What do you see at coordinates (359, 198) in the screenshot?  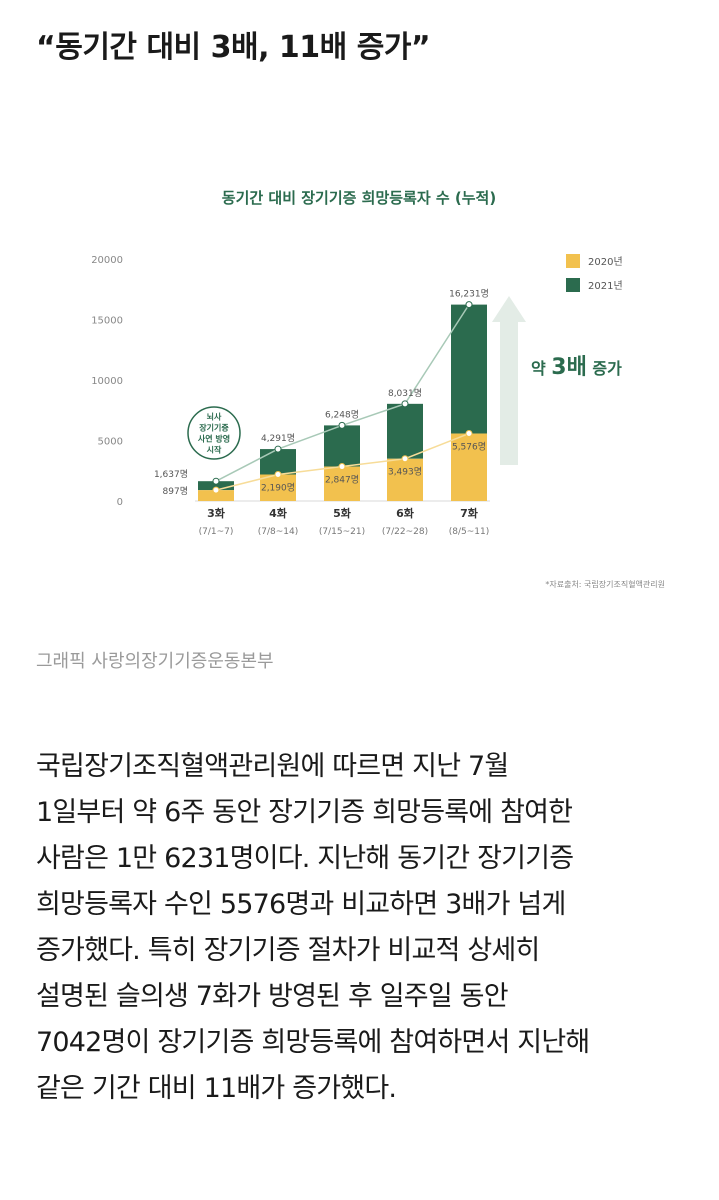 I see `chart-title: 동기간 대비 장기기증 희망등록자 수 (누적)` at bounding box center [359, 198].